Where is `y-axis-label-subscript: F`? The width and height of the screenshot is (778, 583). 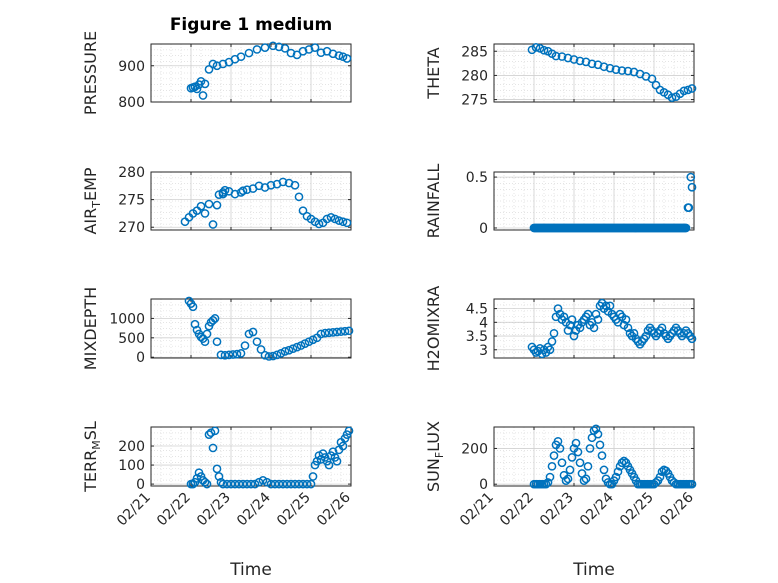 y-axis-label-subscript: F is located at coordinates (439, 455).